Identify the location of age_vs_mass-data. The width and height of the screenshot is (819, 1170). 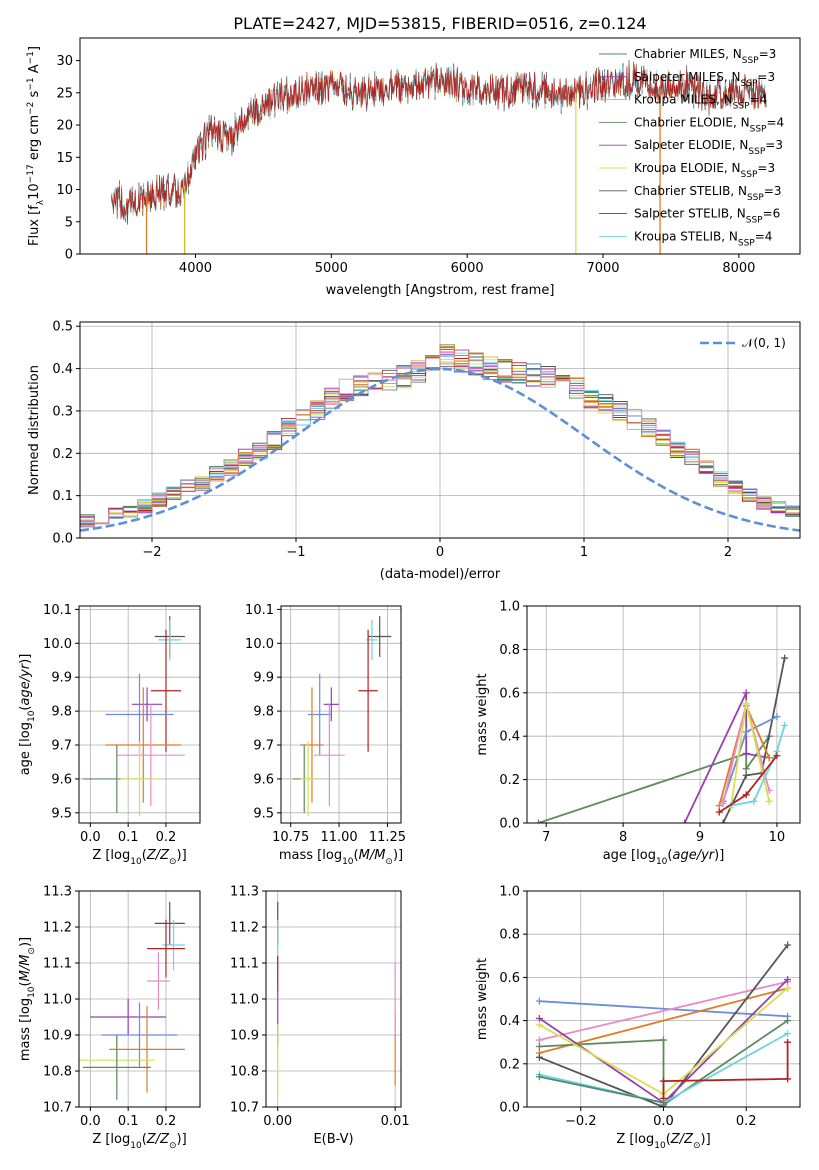
(342, 716).